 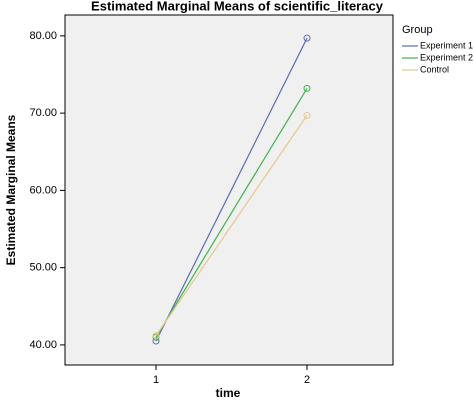 I want to click on y-tick-label: 70.00, so click(x=43, y=113).